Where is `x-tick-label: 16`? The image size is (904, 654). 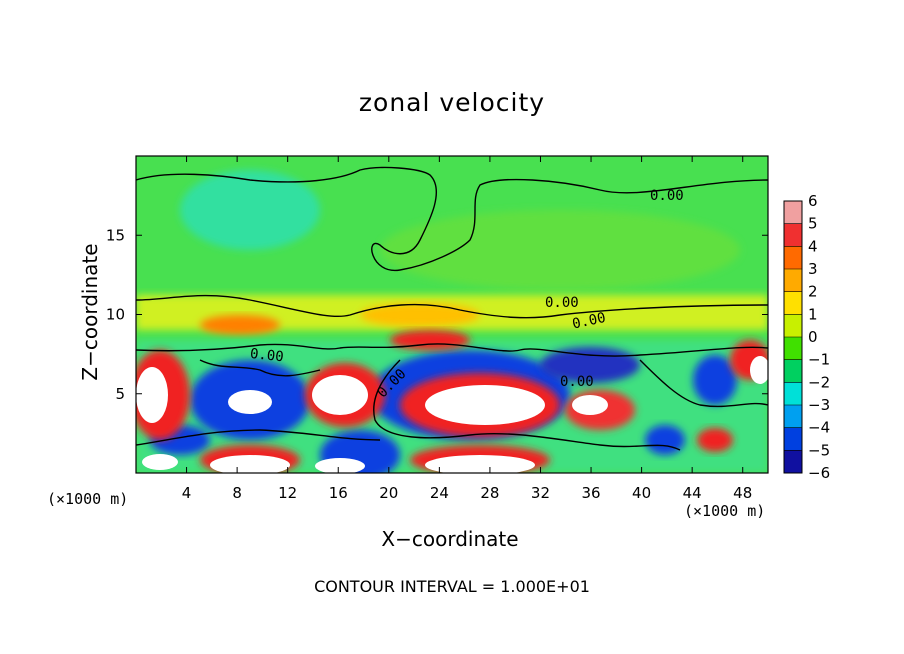
x-tick-label: 16 is located at coordinates (338, 493).